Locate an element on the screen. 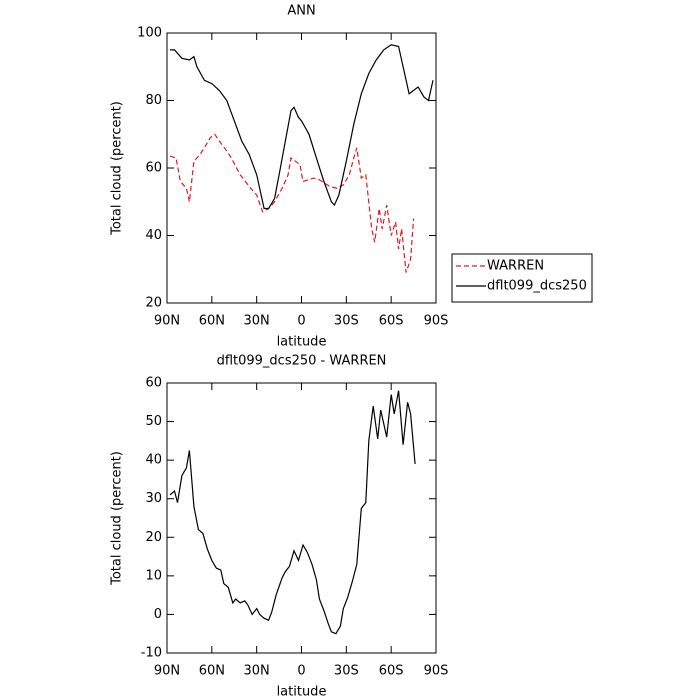 The image size is (700, 700). chart-title: ANN is located at coordinates (301, 11).